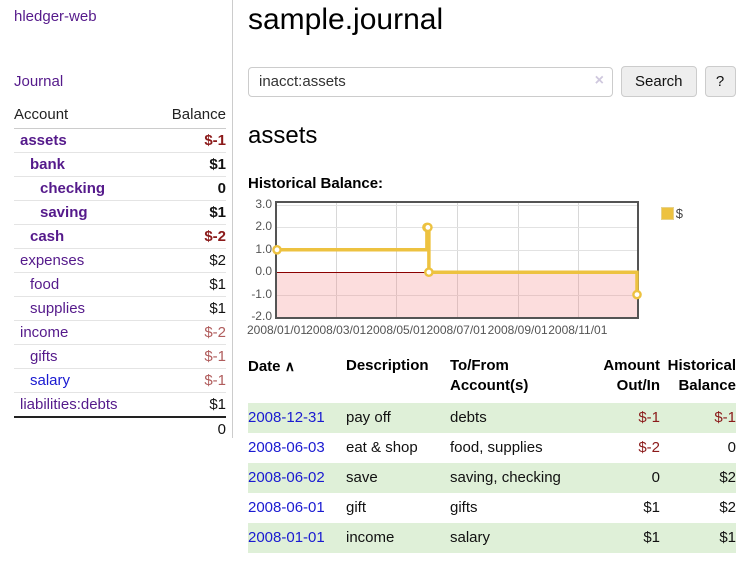 Image resolution: width=742 pixels, height=582 pixels. I want to click on app-brand-link: hledger-web, so click(55, 16).